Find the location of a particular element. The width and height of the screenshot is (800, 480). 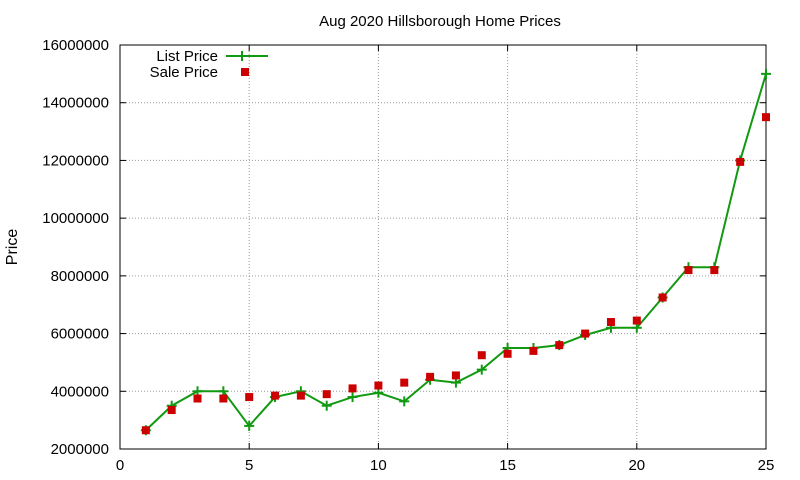

legend-label: List Price is located at coordinates (187, 56).